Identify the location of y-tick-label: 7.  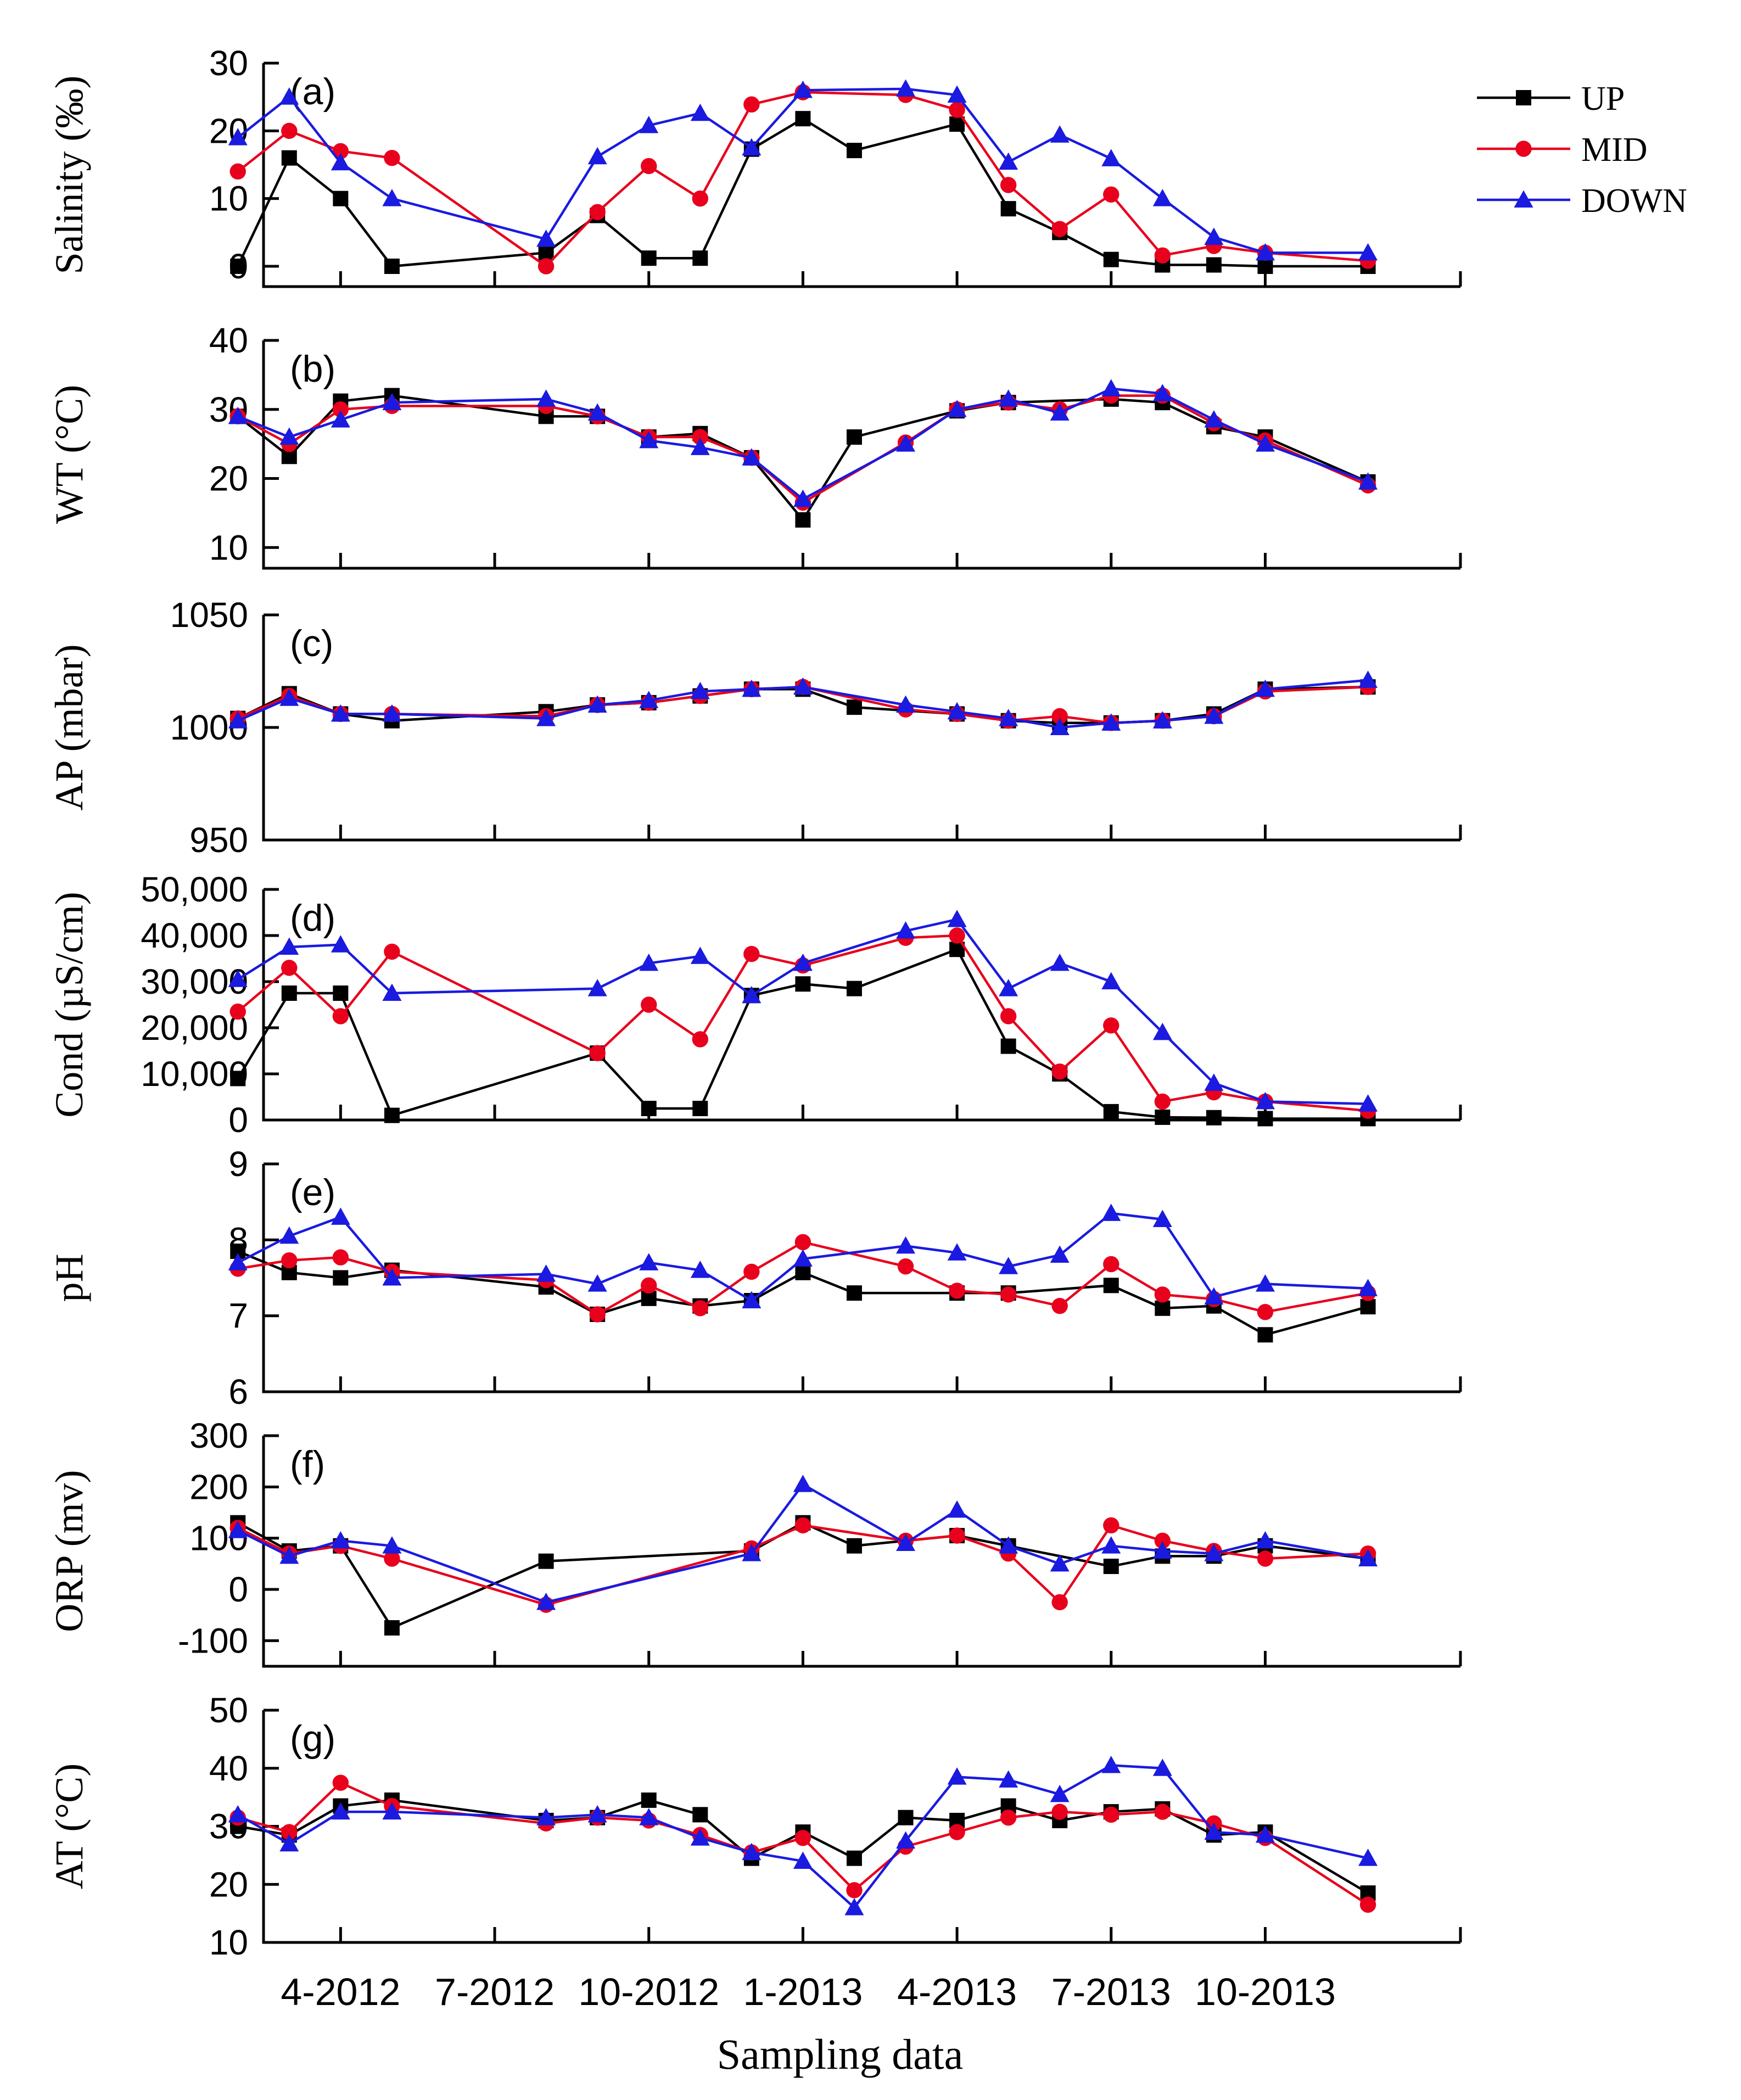
(238, 1316).